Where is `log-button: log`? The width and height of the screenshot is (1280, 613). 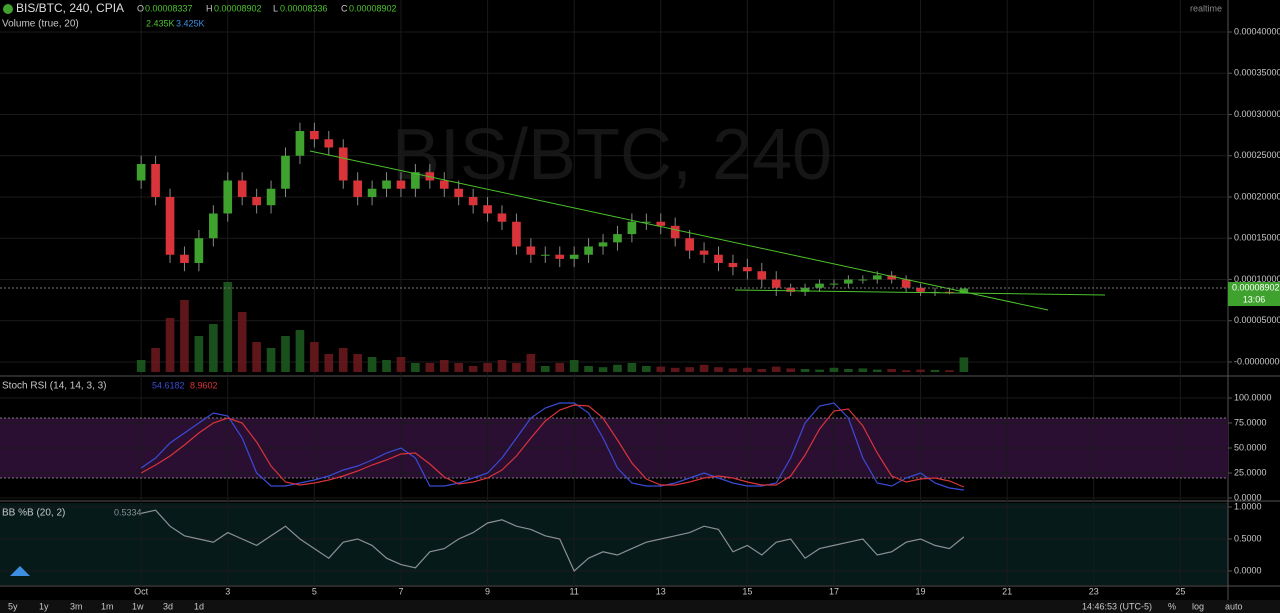
log-button: log is located at coordinates (1198, 606).